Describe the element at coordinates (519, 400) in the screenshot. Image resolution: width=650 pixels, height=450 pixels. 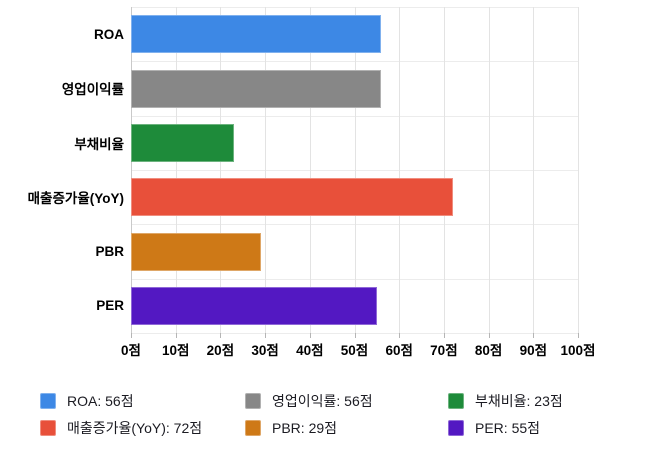
I see `legend-label-부채비율: 부채비율: 23점` at that location.